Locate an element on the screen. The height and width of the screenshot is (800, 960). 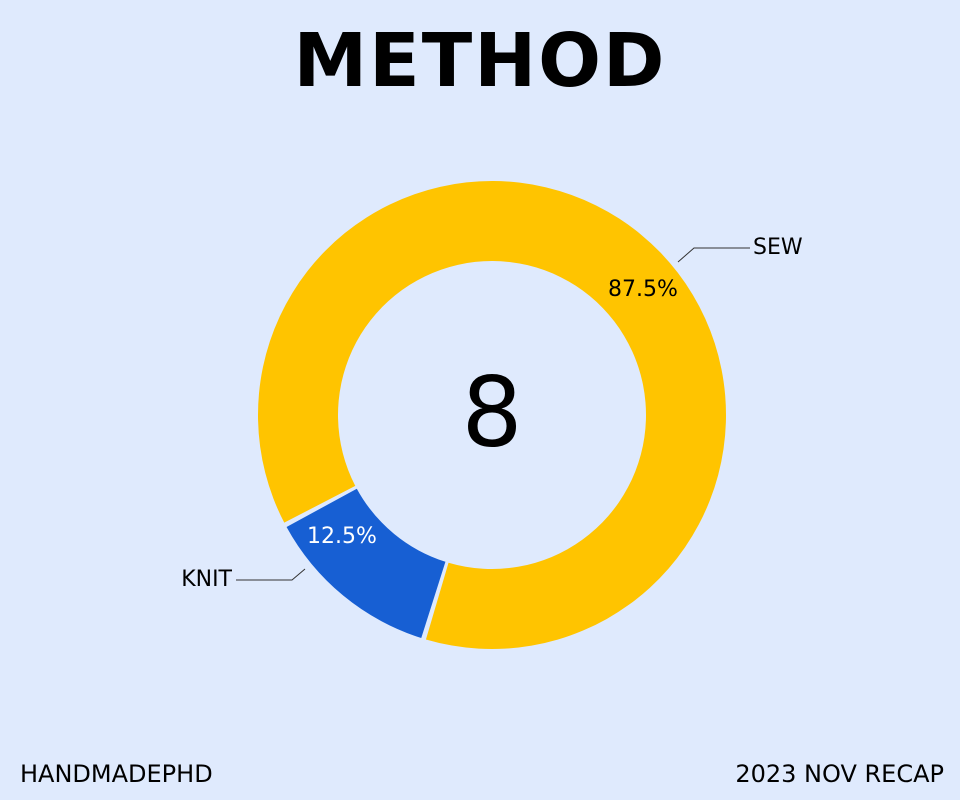
slice-sew-value-label: 87.5% is located at coordinates (643, 289).